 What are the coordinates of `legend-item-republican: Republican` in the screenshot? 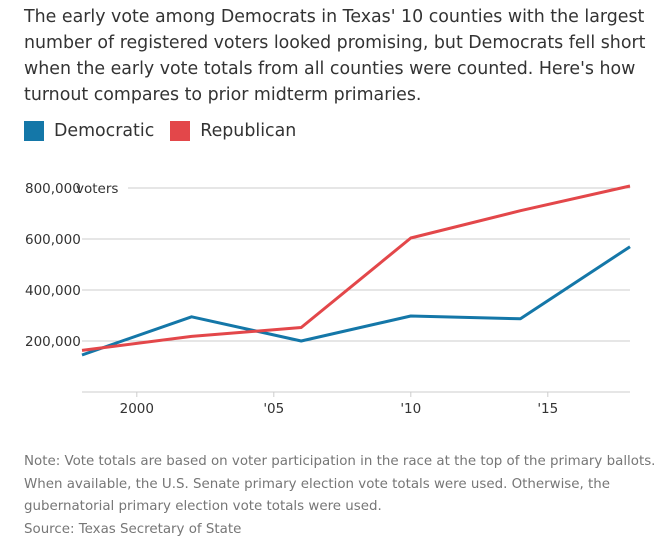 It's located at (233, 131).